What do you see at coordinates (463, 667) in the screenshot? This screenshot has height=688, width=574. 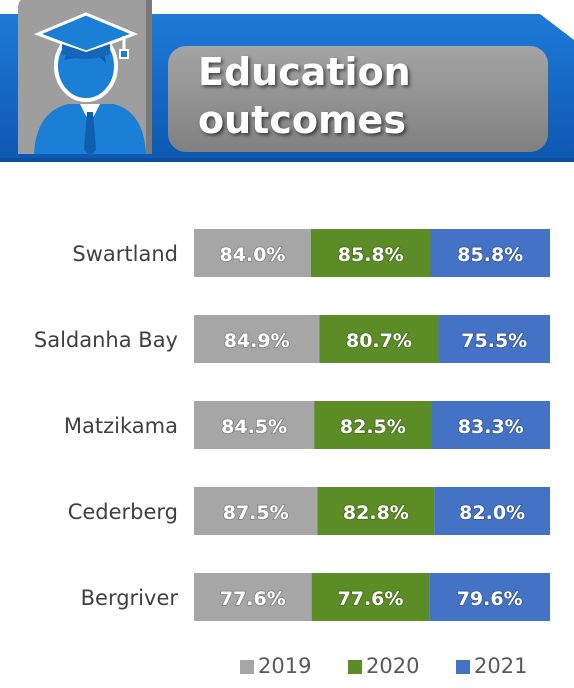 I see `legend-swatch-2021` at bounding box center [463, 667].